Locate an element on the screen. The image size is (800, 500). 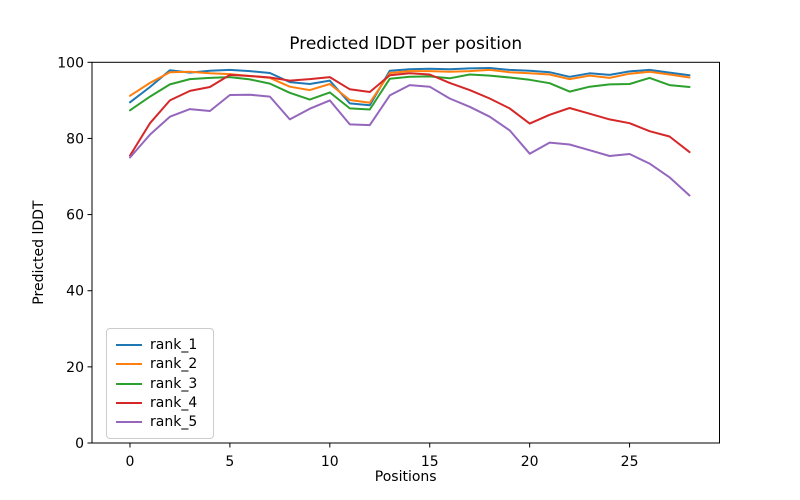
y-tick-label: 80 is located at coordinates (75, 139).